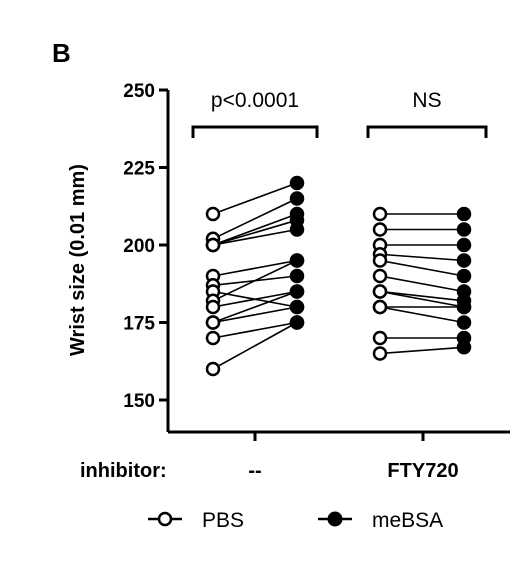 This screenshot has height=566, width=526. I want to click on panel-label: B, so click(61, 53).